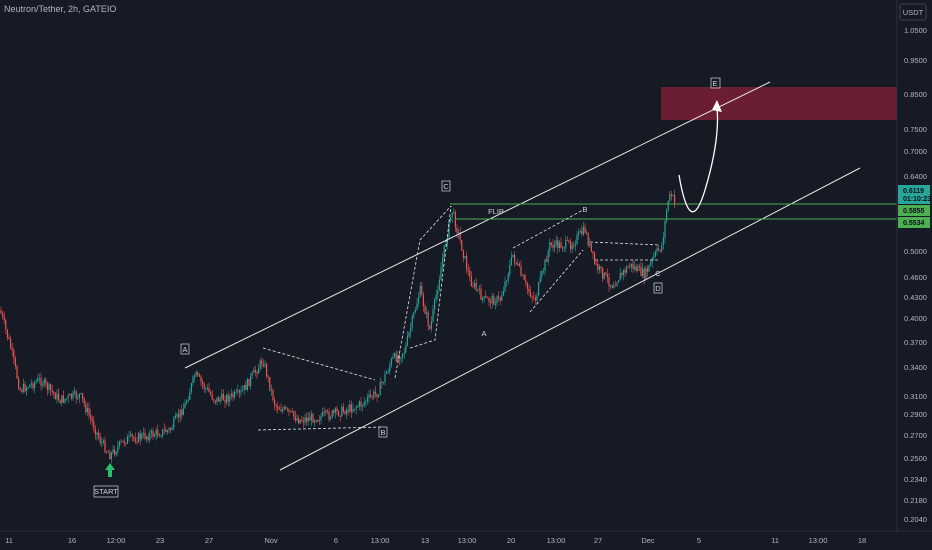 This screenshot has height=550, width=932. Describe the element at coordinates (915, 342) in the screenshot. I see `price-tick-label: 0.3700` at that location.